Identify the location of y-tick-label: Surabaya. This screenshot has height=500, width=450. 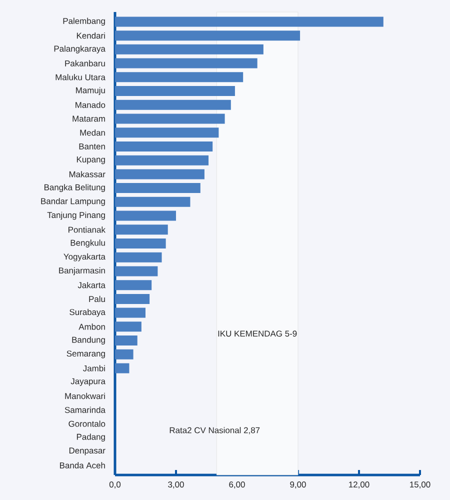
(88, 312).